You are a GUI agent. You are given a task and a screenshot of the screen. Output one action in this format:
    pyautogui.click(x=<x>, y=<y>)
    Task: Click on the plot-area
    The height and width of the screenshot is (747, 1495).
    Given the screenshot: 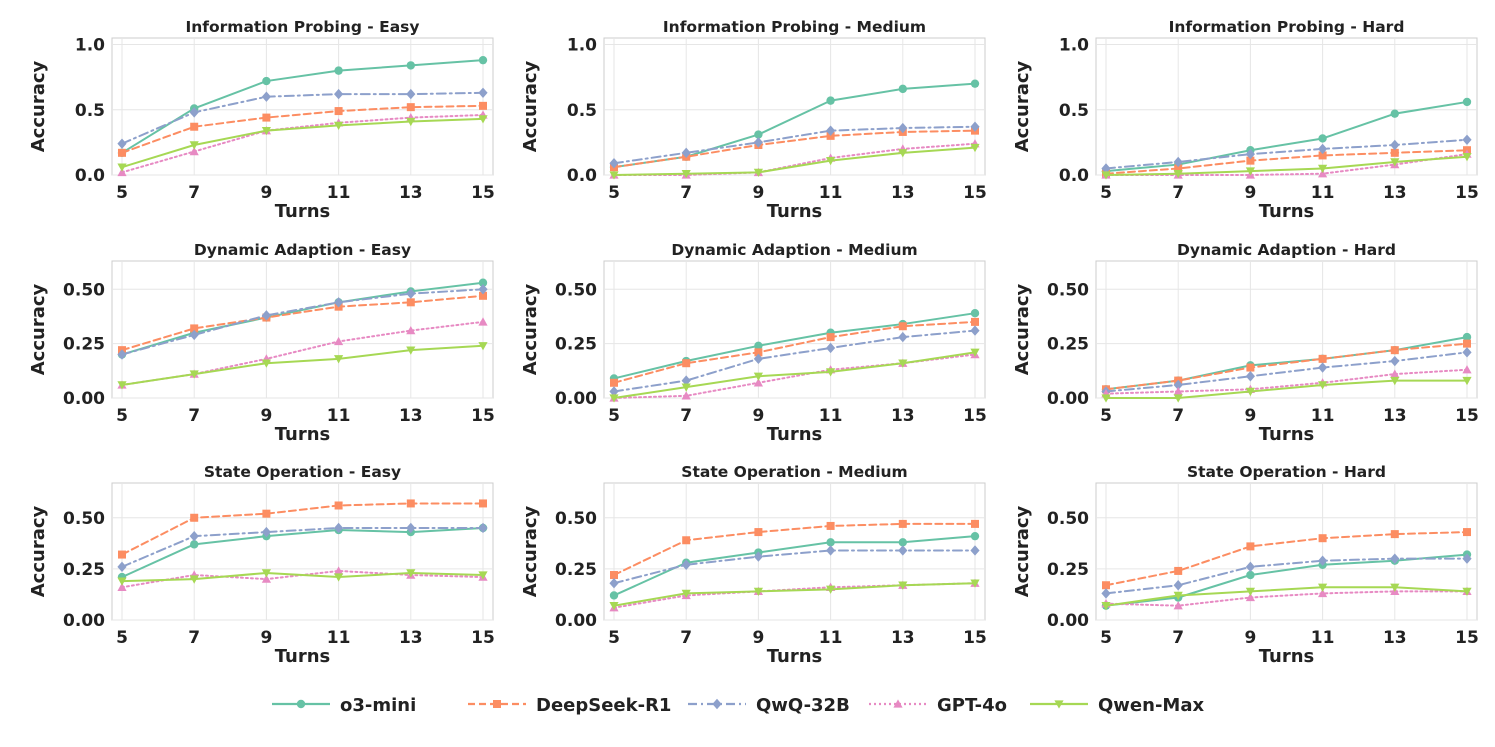 What is the action you would take?
    pyautogui.click(x=794, y=106)
    